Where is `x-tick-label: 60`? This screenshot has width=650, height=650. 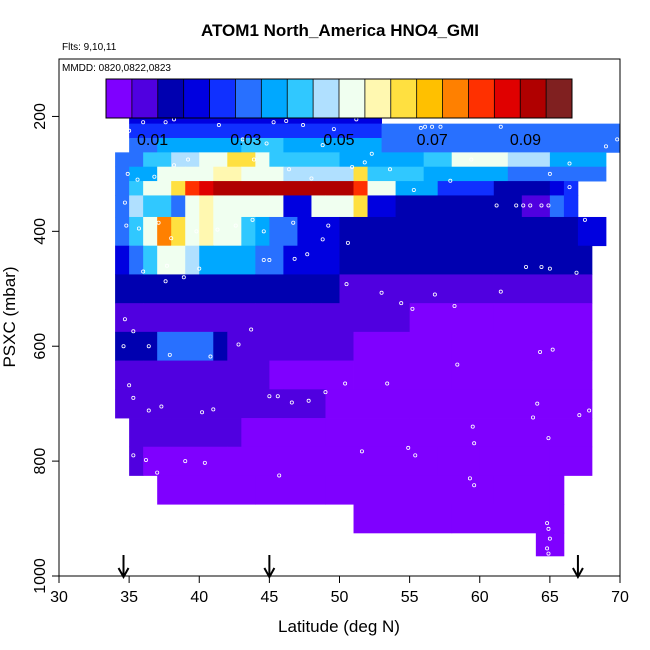
x-tick-label: 60 is located at coordinates (480, 597).